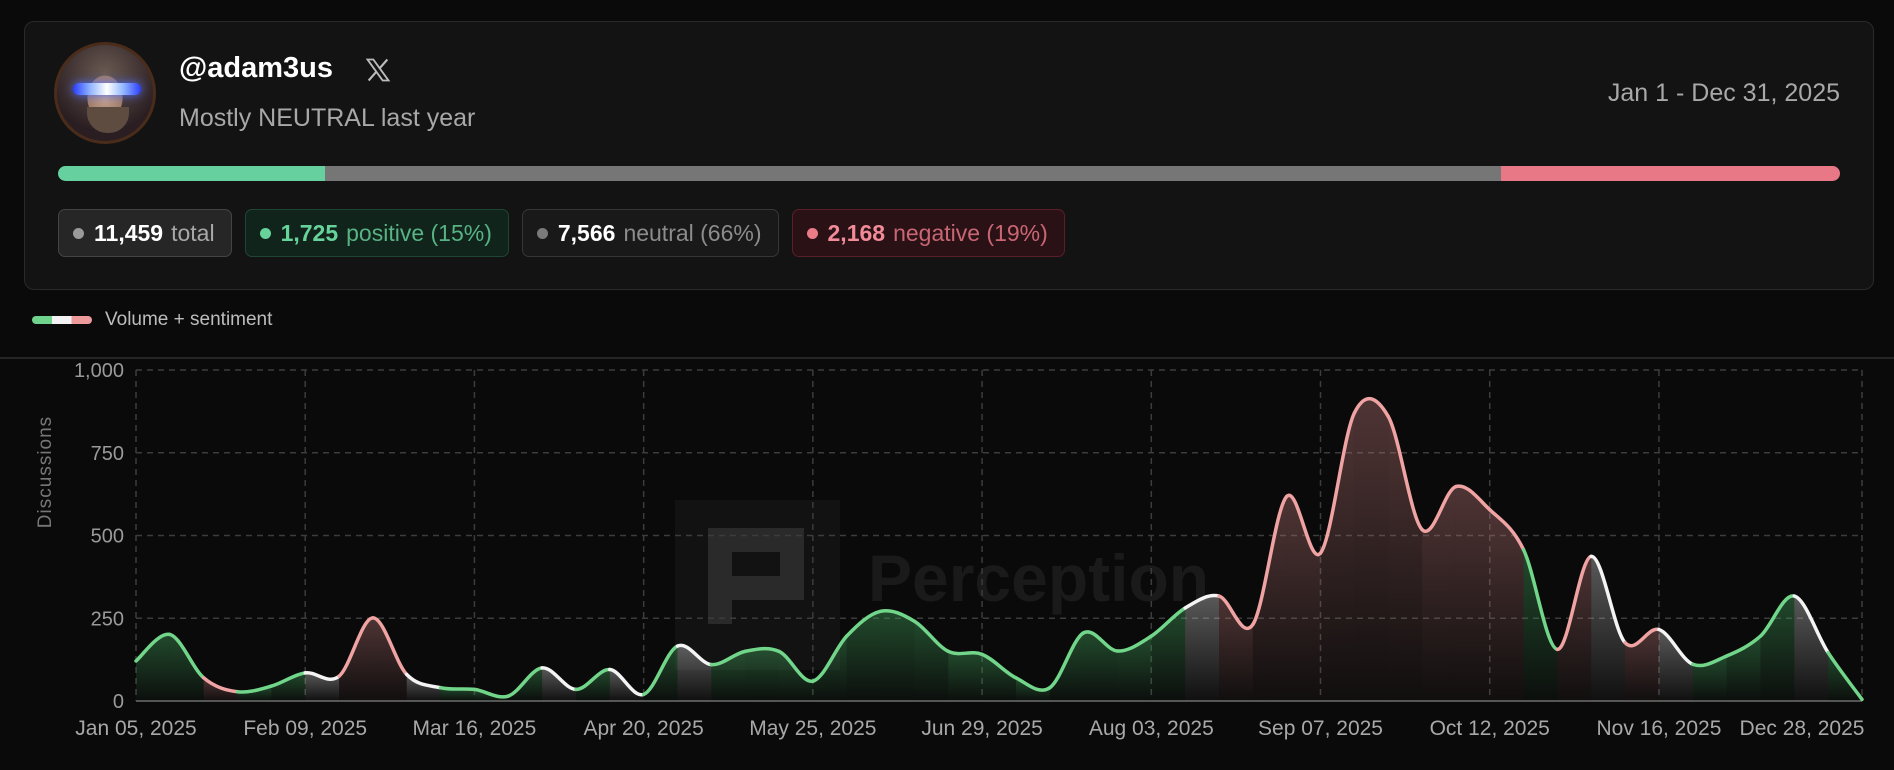 This screenshot has width=1894, height=770. What do you see at coordinates (99, 371) in the screenshot?
I see `y-tick-label: 1,000` at bounding box center [99, 371].